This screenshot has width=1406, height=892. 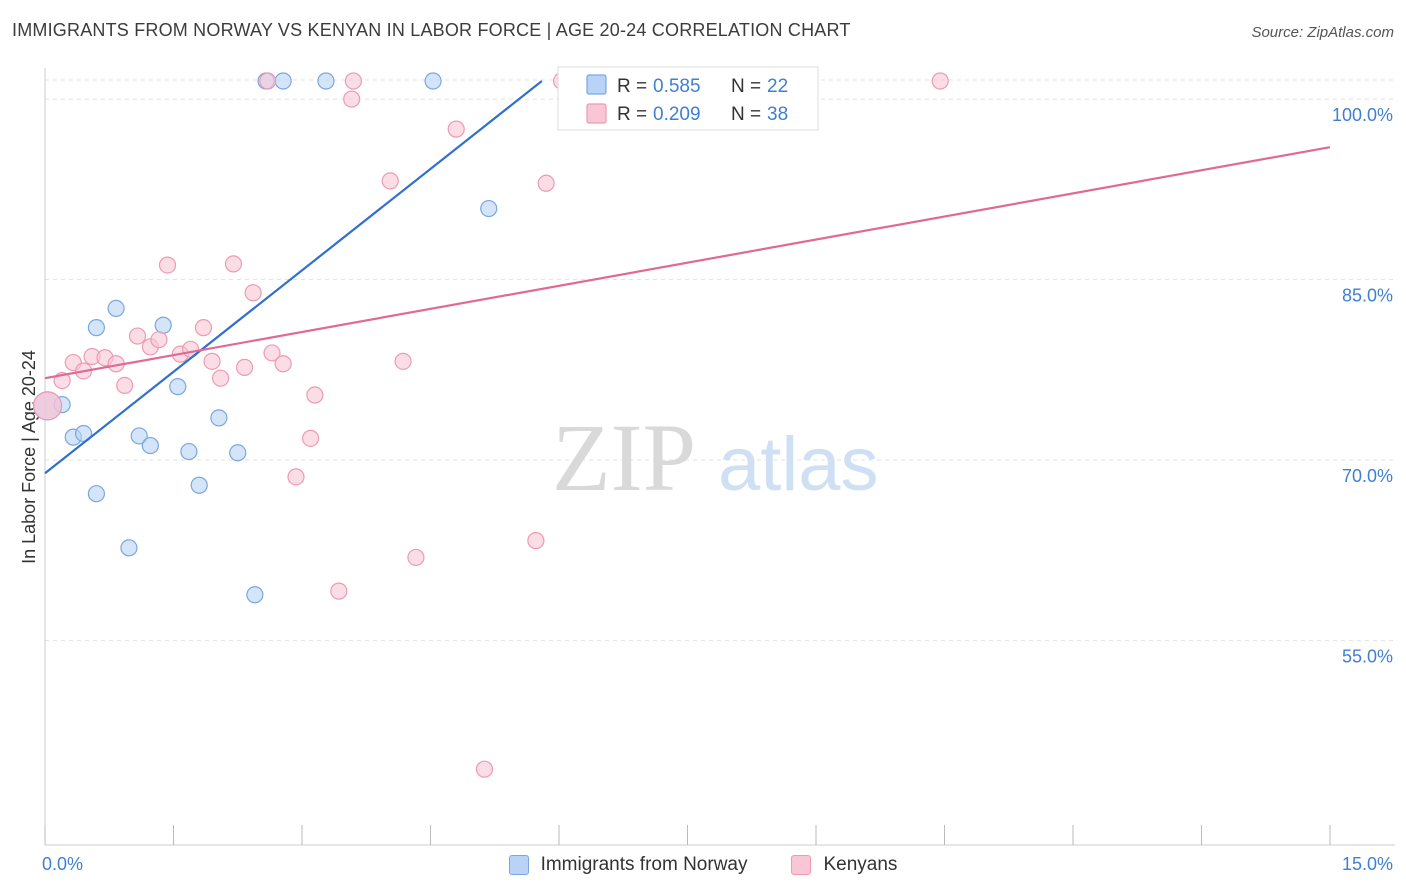 What do you see at coordinates (798, 464) in the screenshot?
I see `watermark-atlas: atlas` at bounding box center [798, 464].